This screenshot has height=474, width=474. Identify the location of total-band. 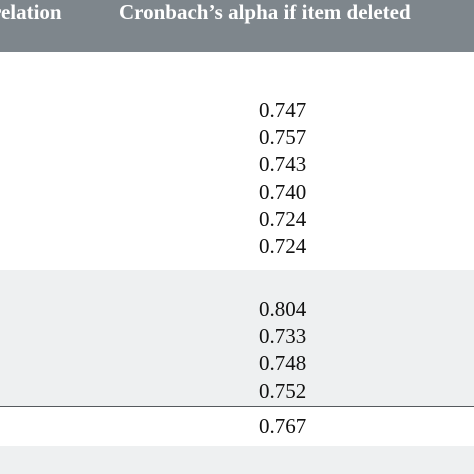
(237, 426).